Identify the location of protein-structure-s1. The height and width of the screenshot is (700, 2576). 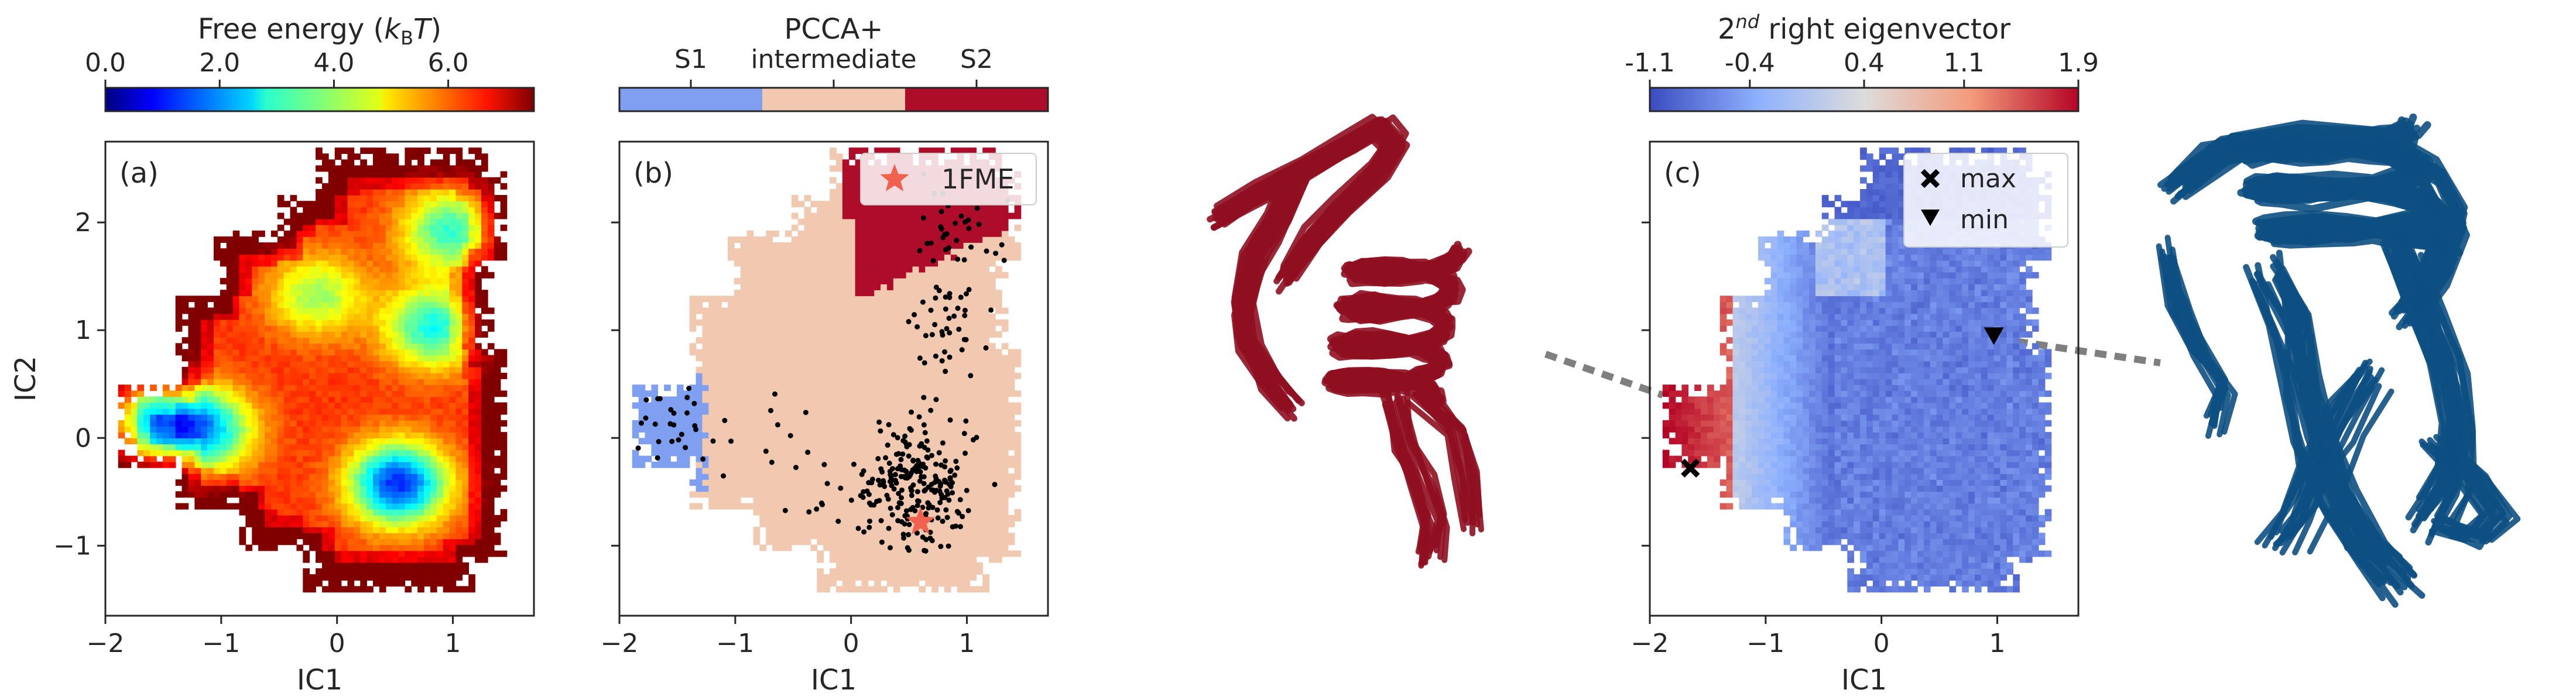
(1345, 342).